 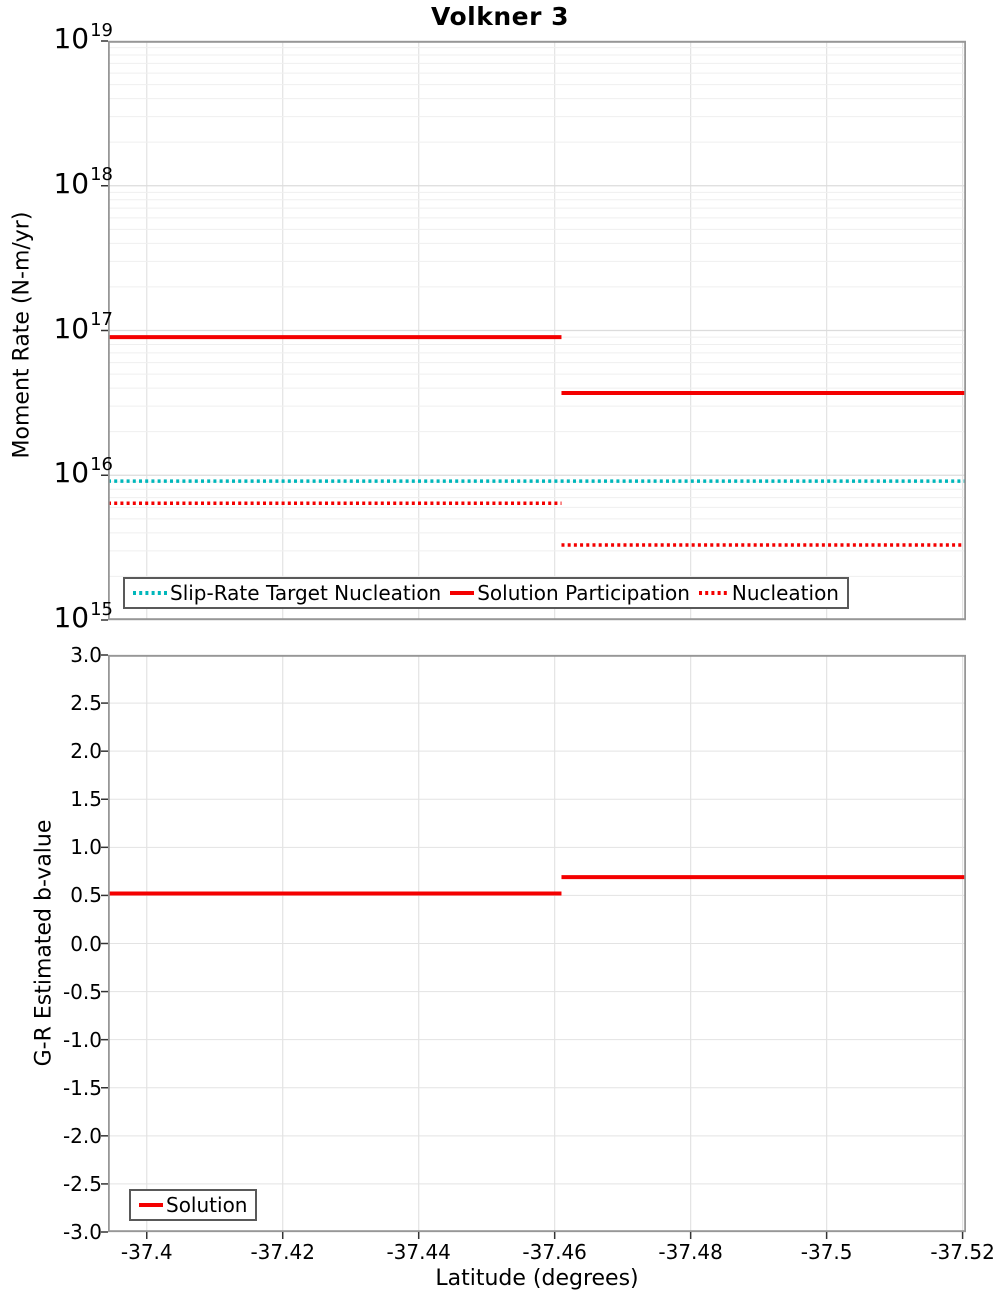 I want to click on legend-entry-solution: Solution, so click(x=193, y=1205).